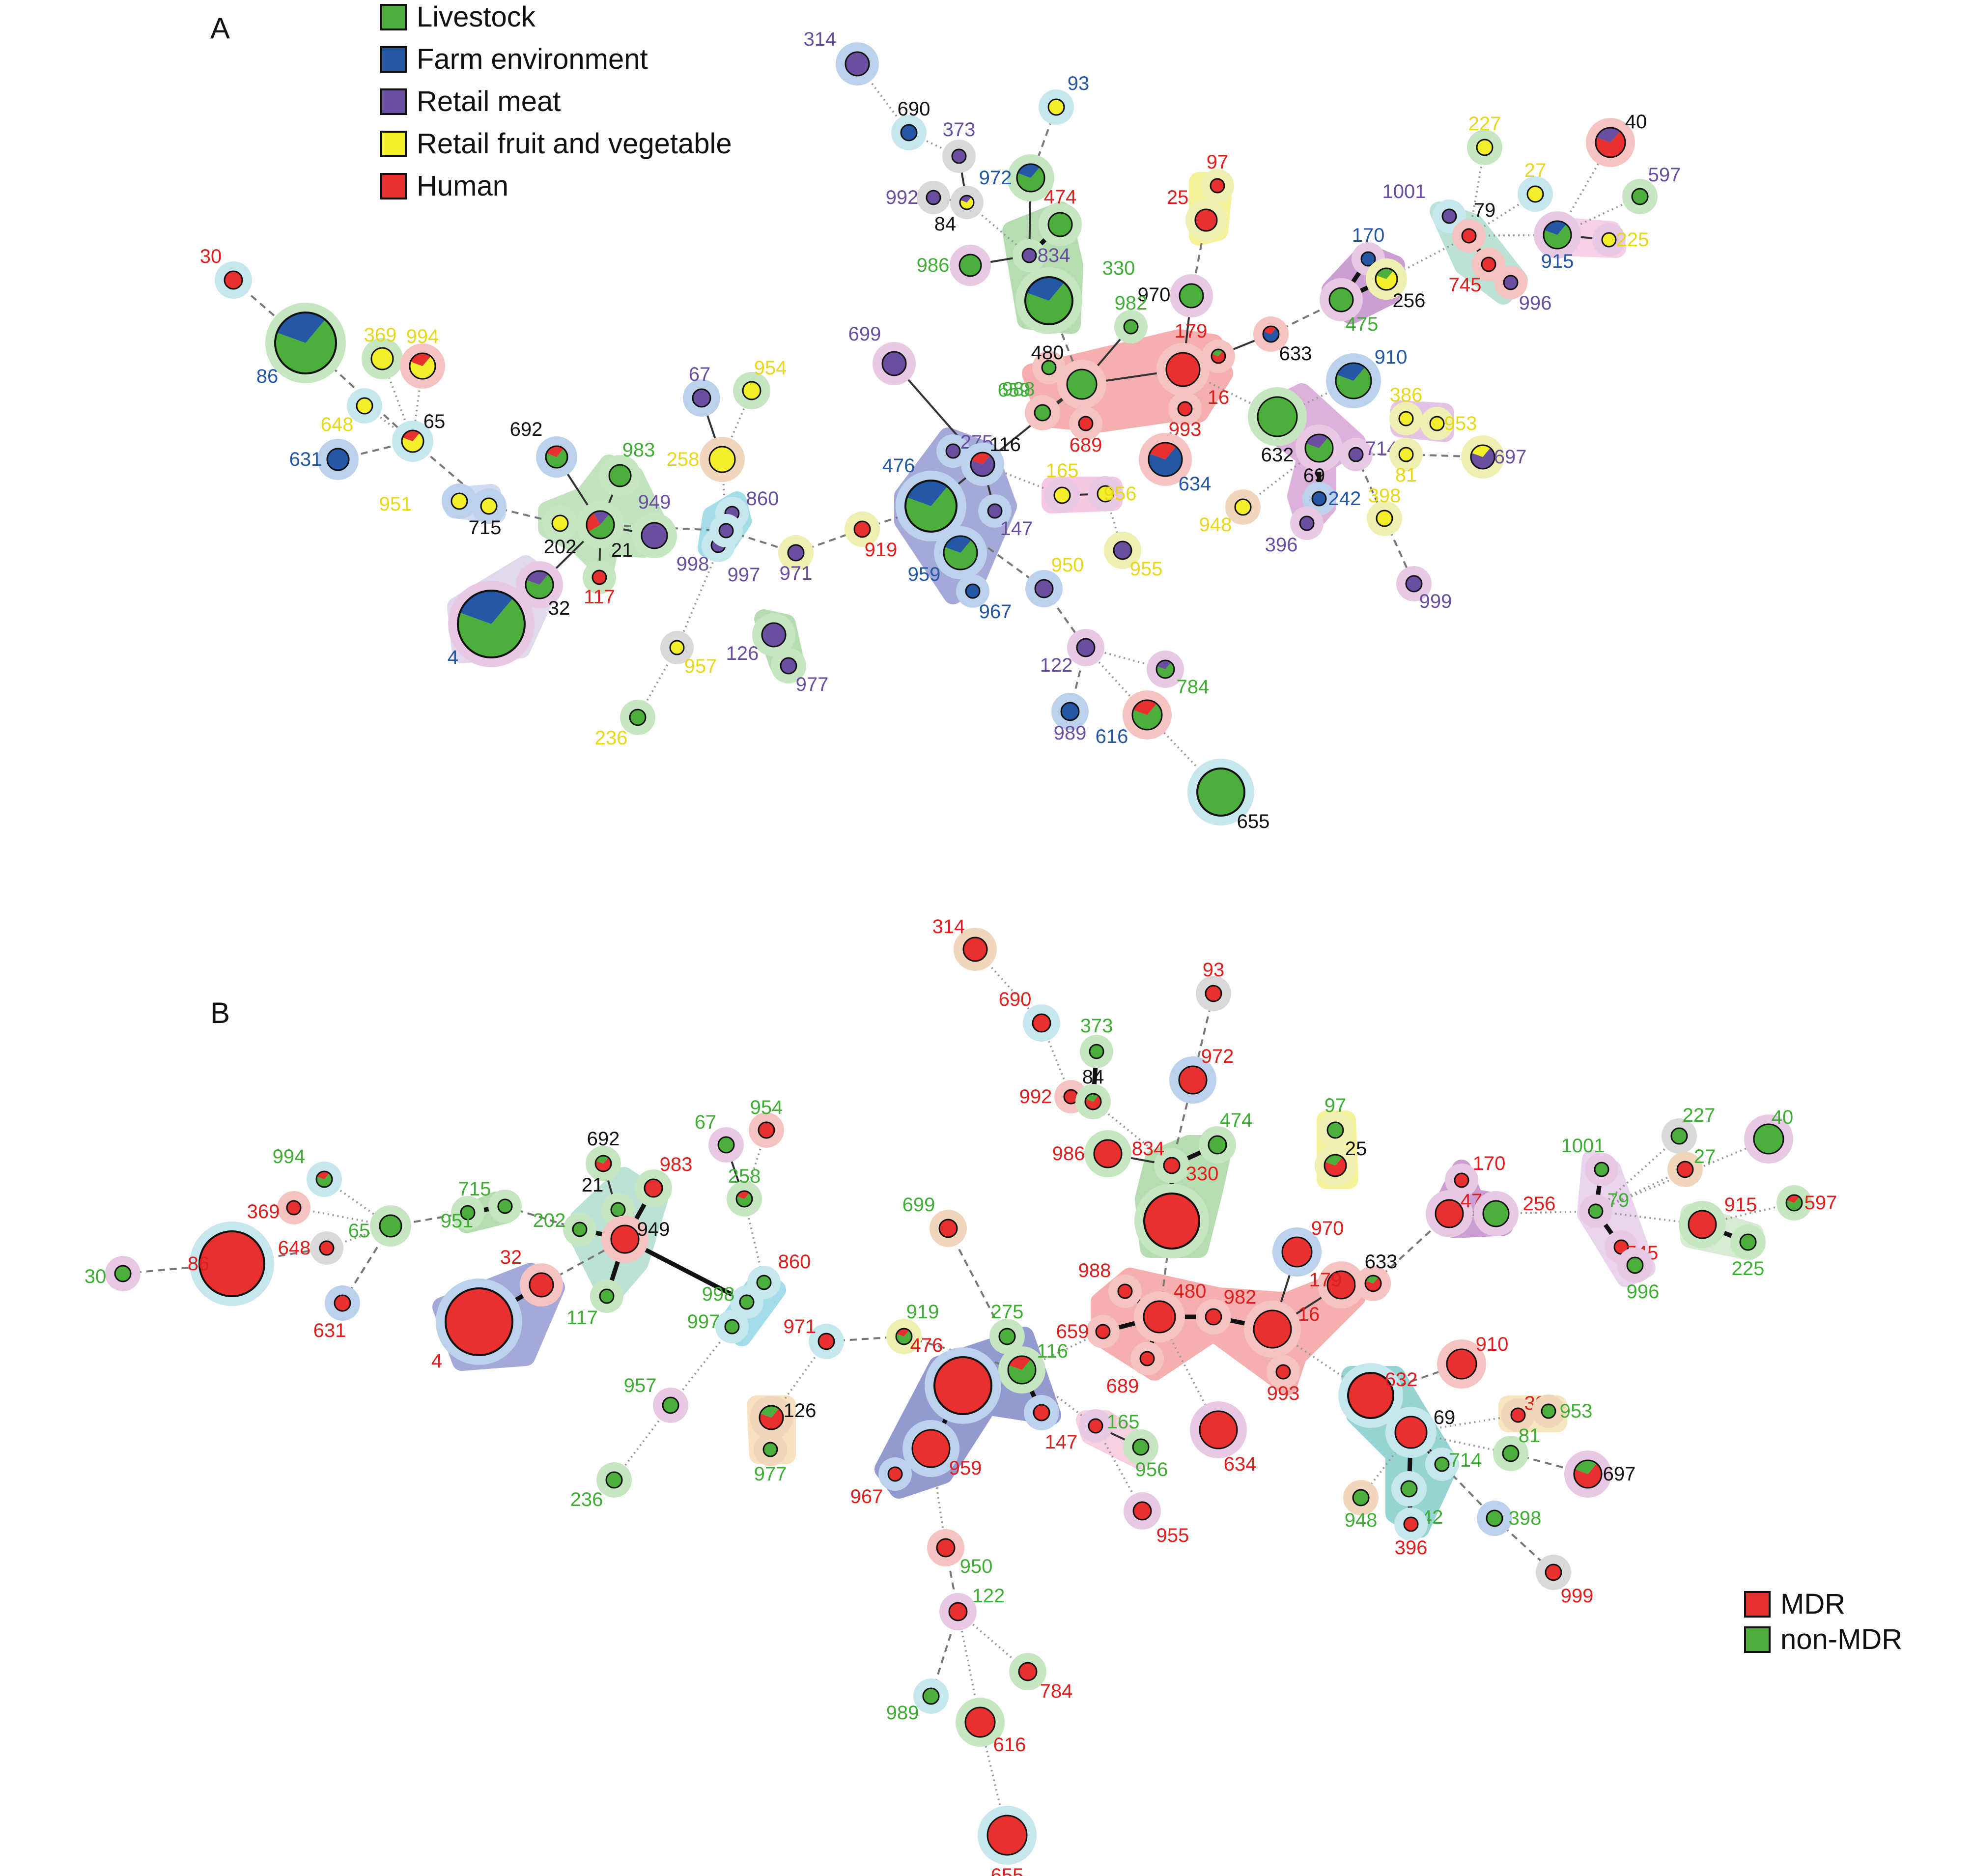  What do you see at coordinates (706, 459) in the screenshot?
I see `a-node-258: 258` at bounding box center [706, 459].